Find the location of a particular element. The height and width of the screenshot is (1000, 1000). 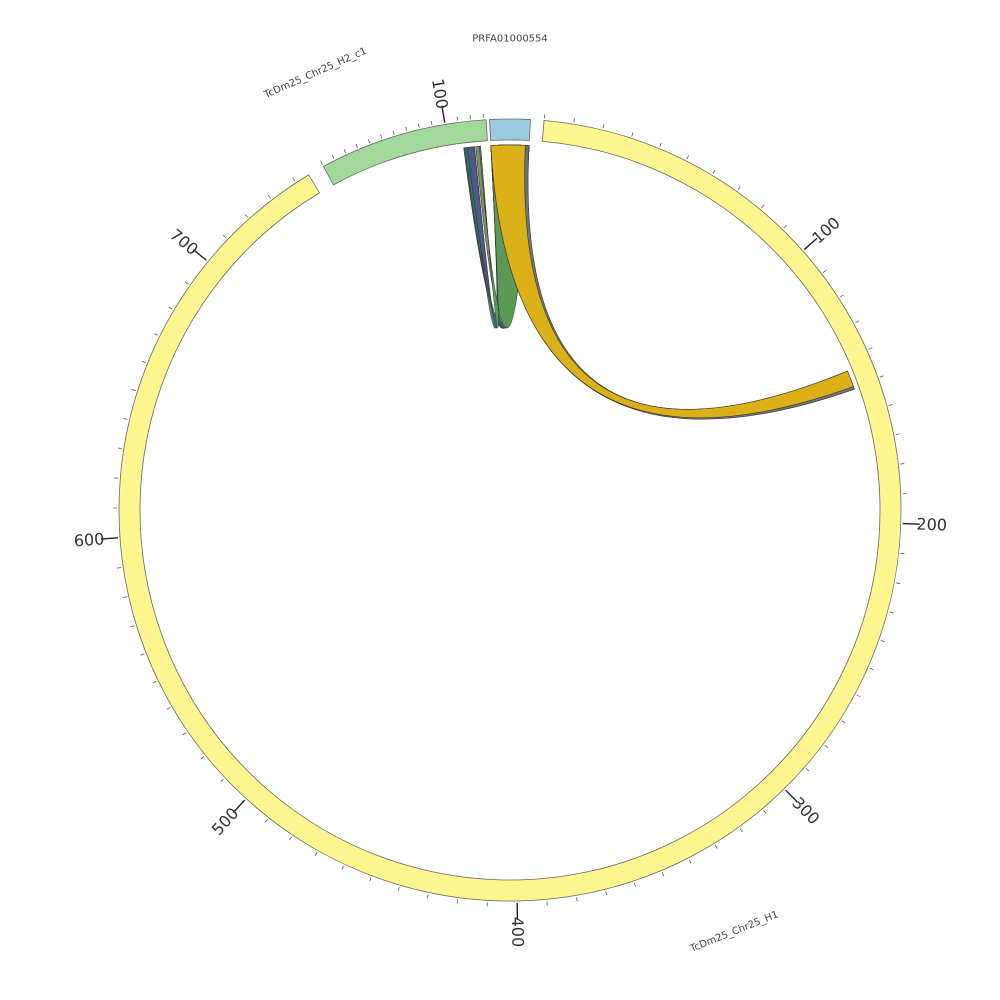

segment-TcDm25_Chr25_H2_c1 is located at coordinates (405, 152).